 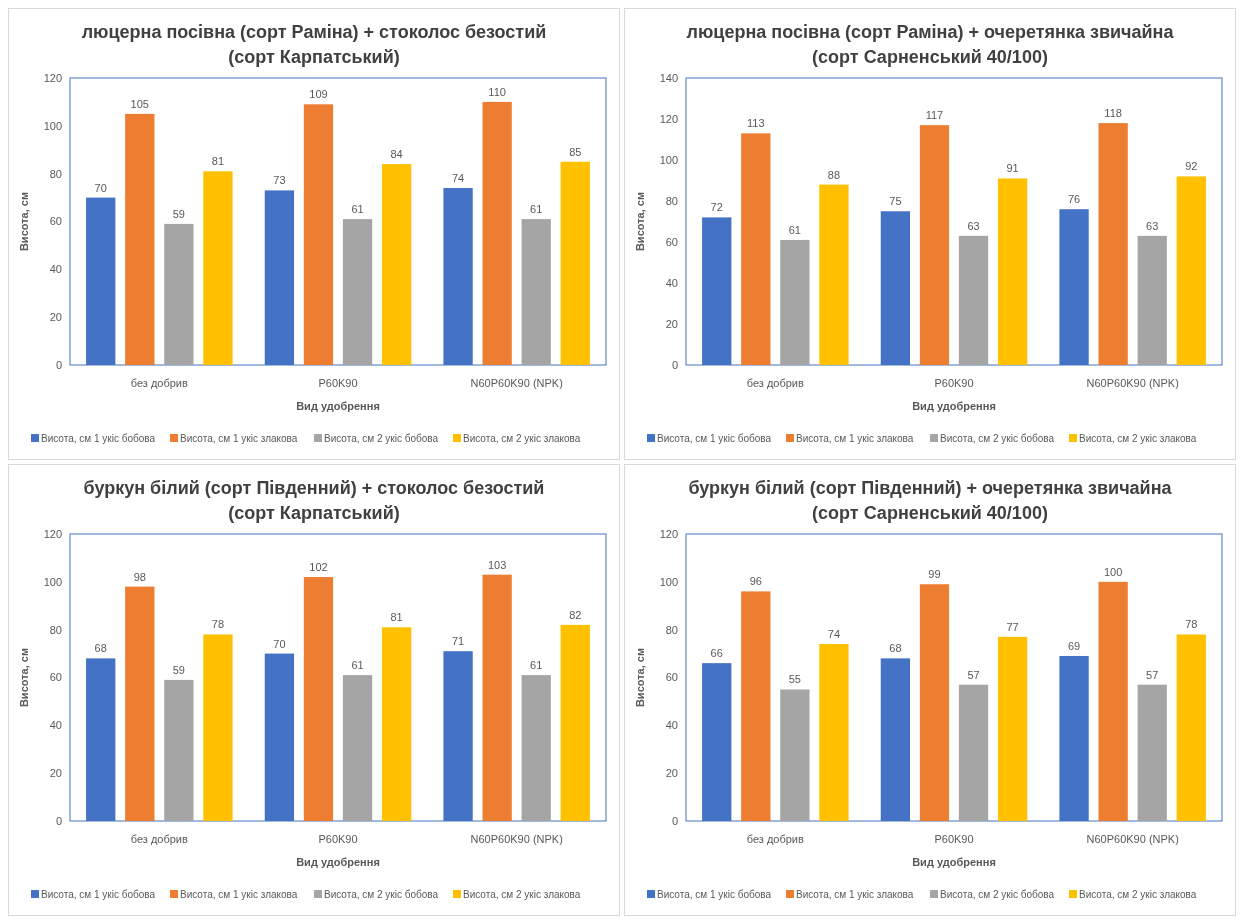 I want to click on data-label: 81, so click(x=218, y=161).